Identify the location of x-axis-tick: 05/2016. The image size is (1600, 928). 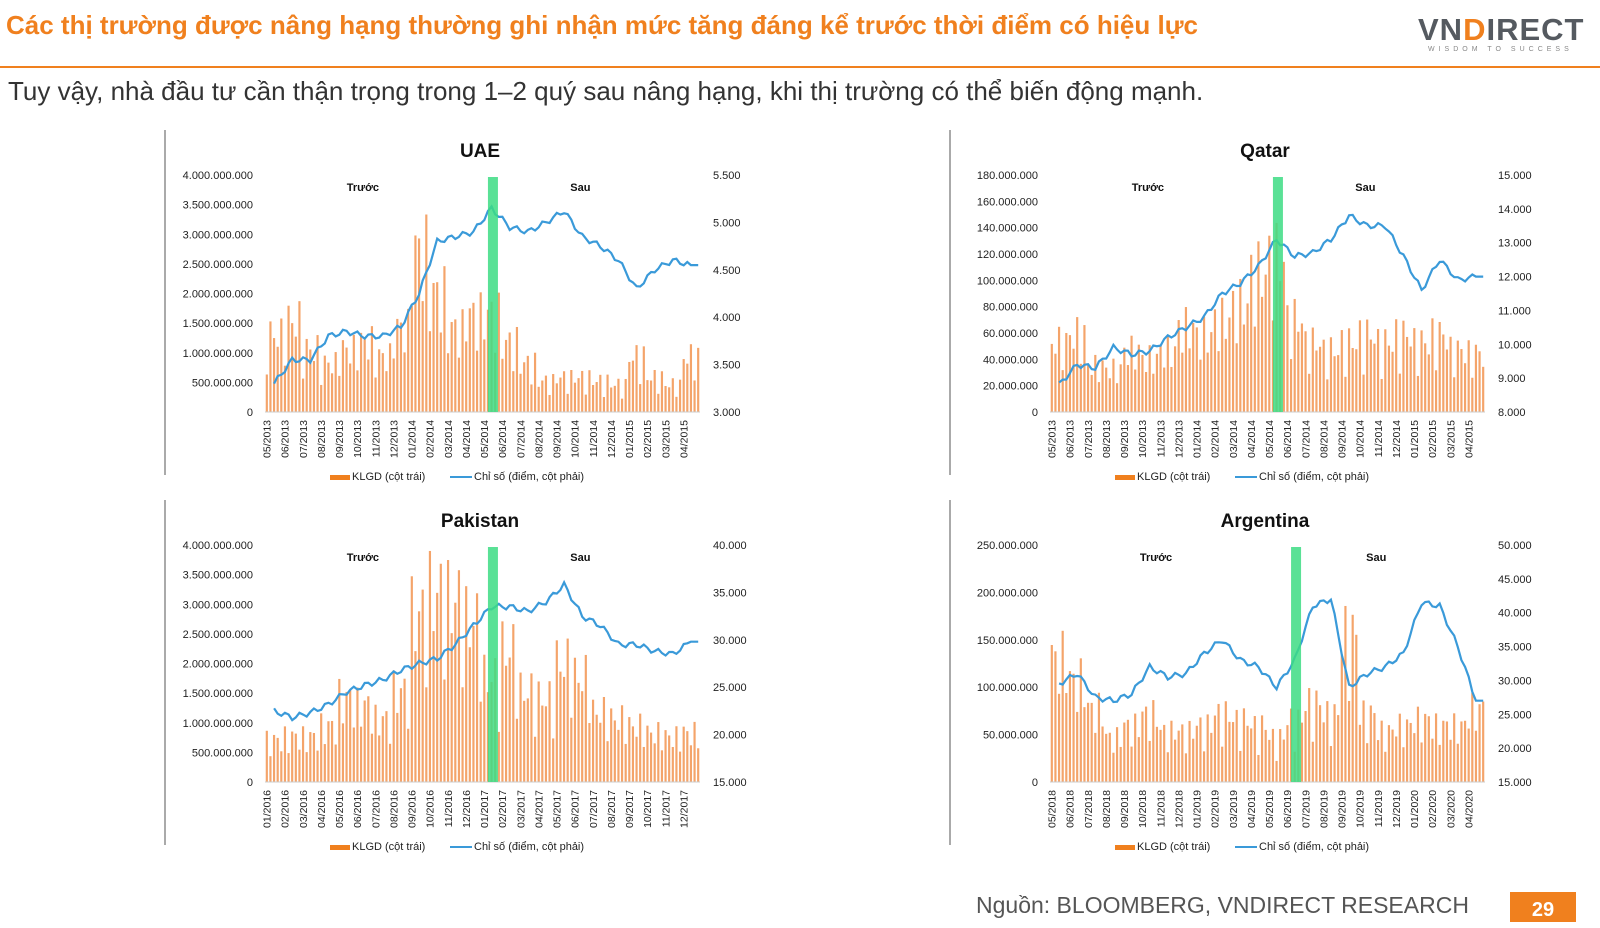
(340, 809).